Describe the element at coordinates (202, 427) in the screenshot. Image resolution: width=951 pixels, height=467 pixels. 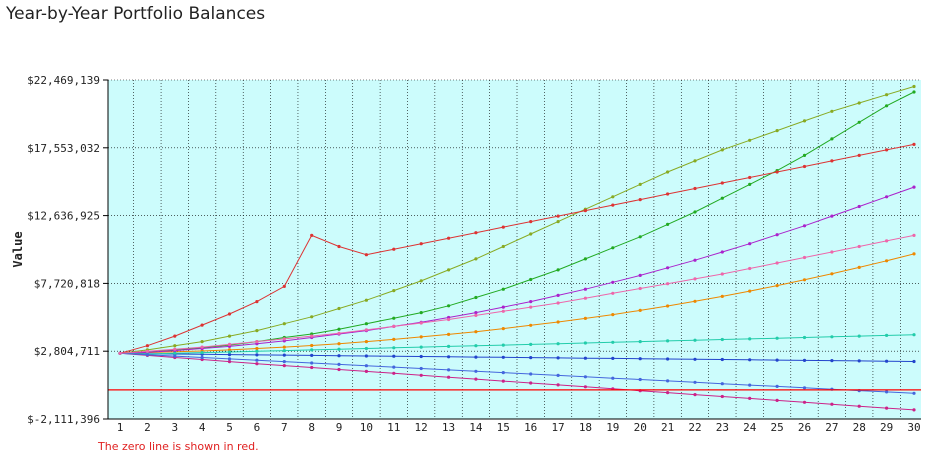
I see `x-tick-label: 4` at that location.